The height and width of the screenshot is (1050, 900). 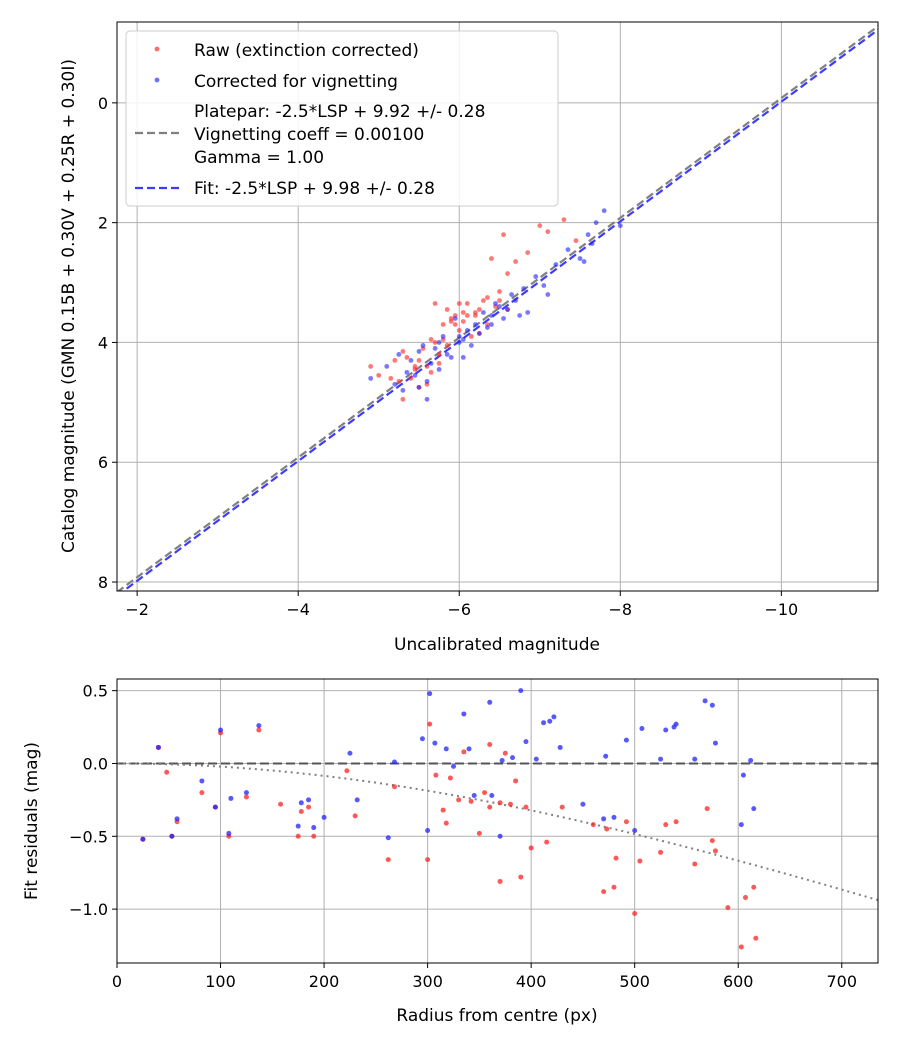 I want to click on vignetting-curve, so click(x=497, y=832).